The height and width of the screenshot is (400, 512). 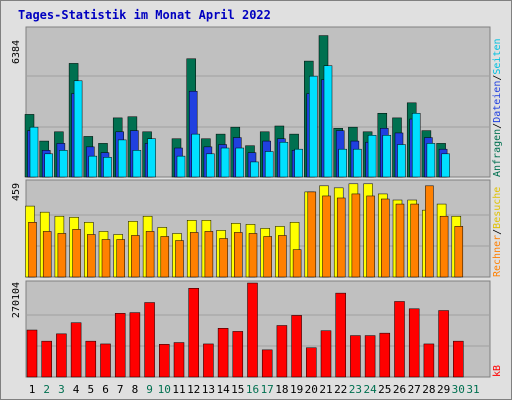 I want to click on chart-title: Tages-Statistik im Monat April 2022, so click(x=144, y=15).